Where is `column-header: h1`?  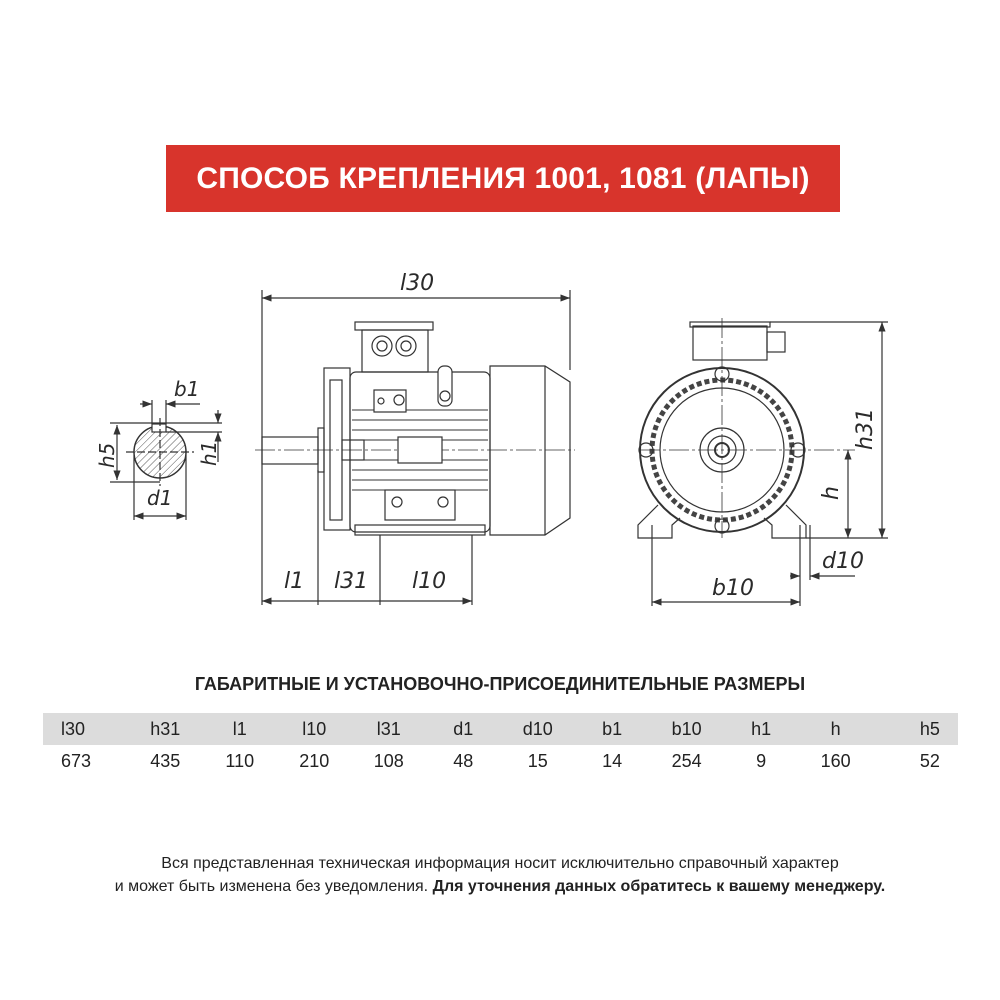 column-header: h1 is located at coordinates (761, 728).